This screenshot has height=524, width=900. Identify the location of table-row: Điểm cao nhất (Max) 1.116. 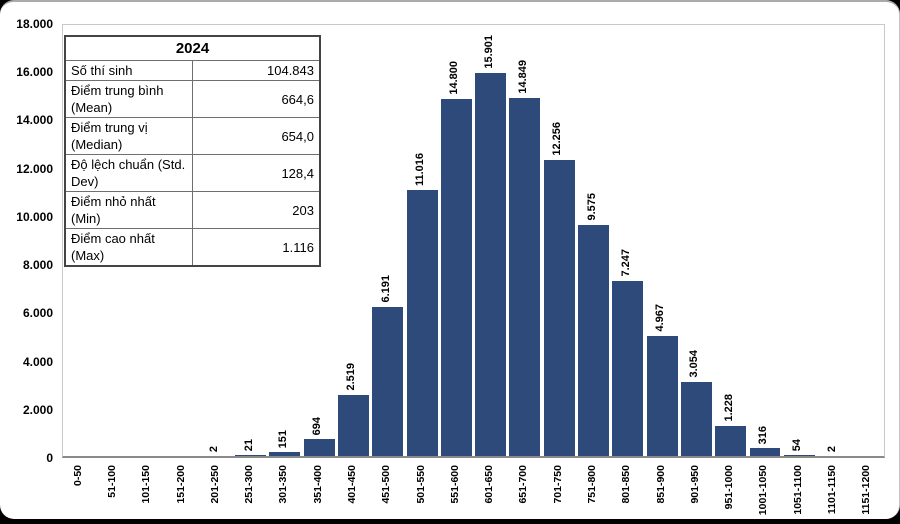
(192, 247).